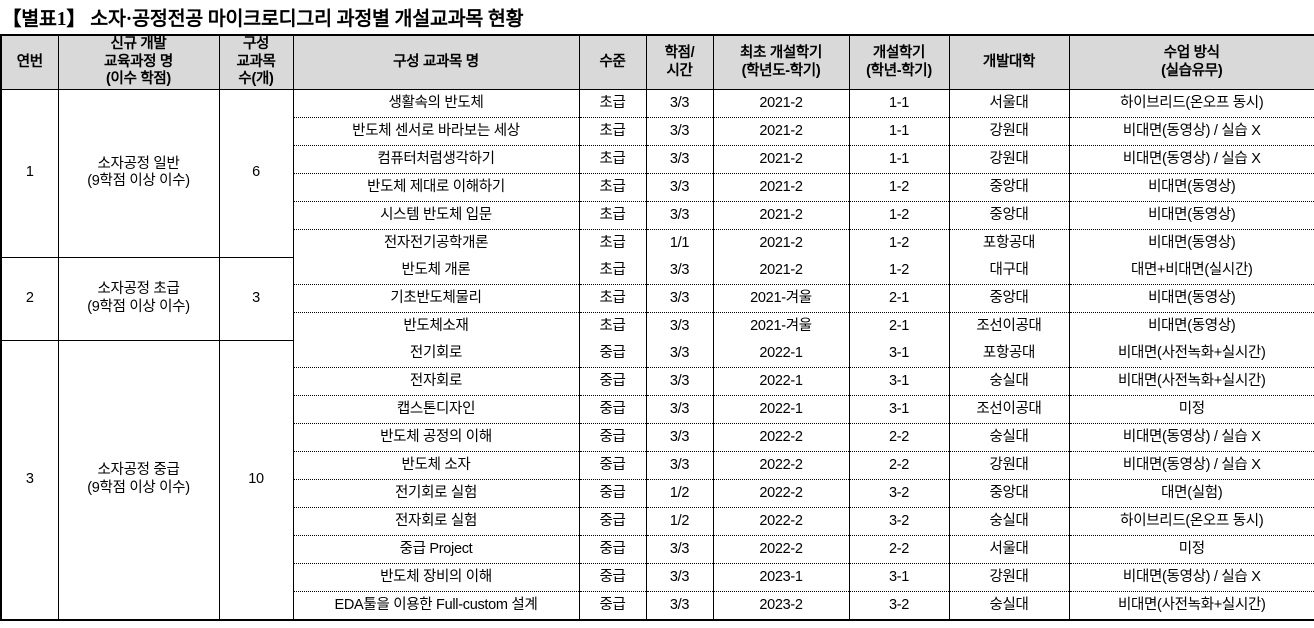  Describe the element at coordinates (256, 298) in the screenshot. I see `cell-course-count: 3` at that location.